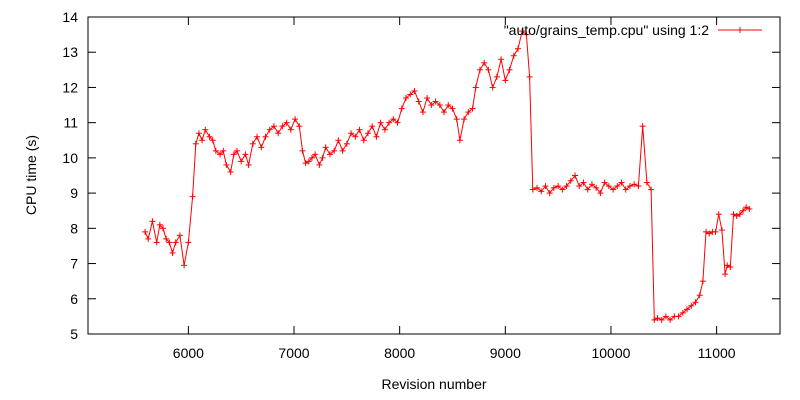  Describe the element at coordinates (74, 264) in the screenshot. I see `y-tick-label: 7` at that location.